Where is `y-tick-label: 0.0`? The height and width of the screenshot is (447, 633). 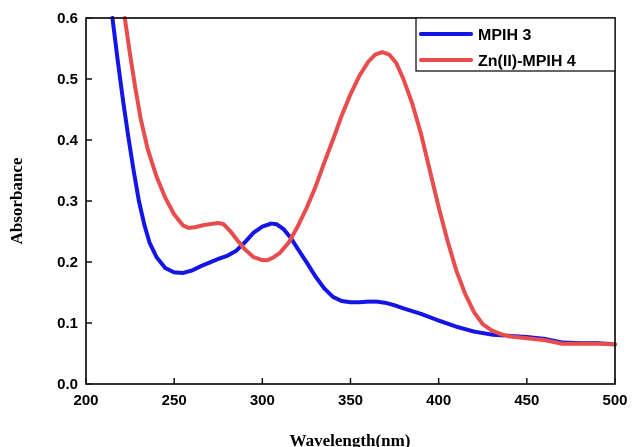
y-tick-label: 0.0 is located at coordinates (67, 384).